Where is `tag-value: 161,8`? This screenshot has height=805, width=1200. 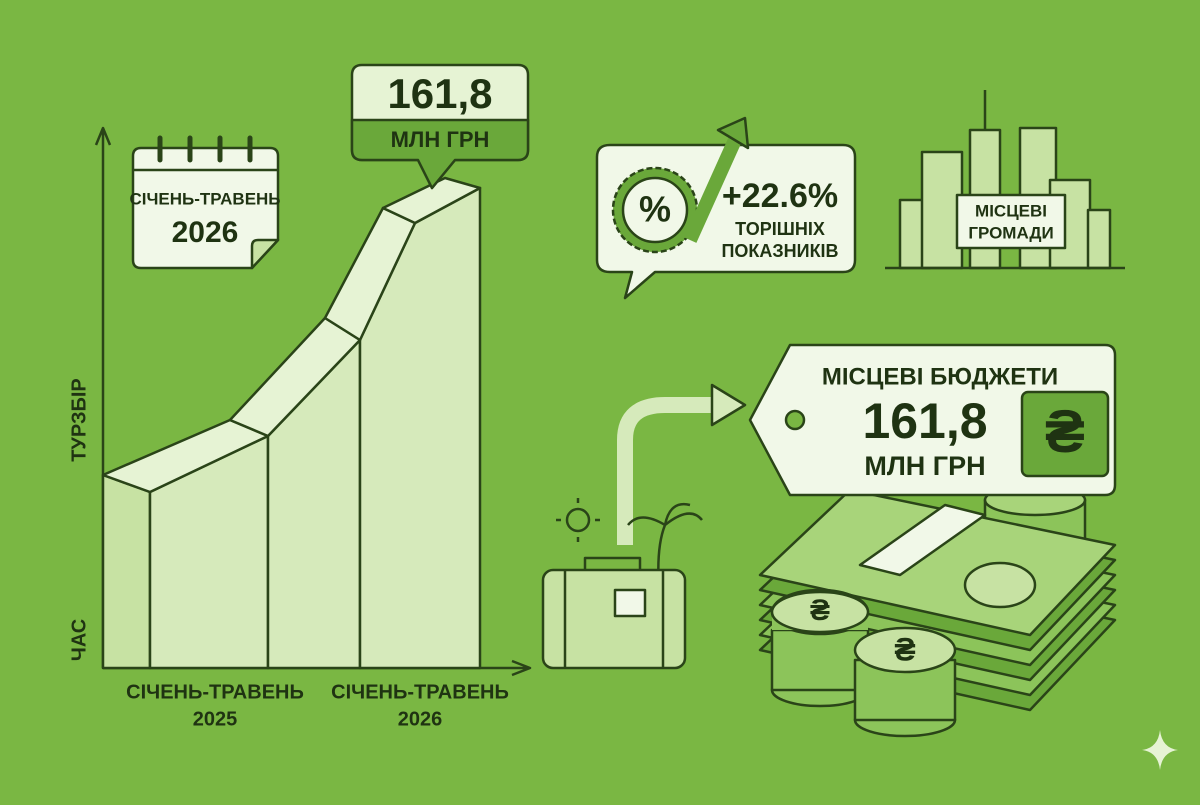
tag-value: 161,8 is located at coordinates (924, 421).